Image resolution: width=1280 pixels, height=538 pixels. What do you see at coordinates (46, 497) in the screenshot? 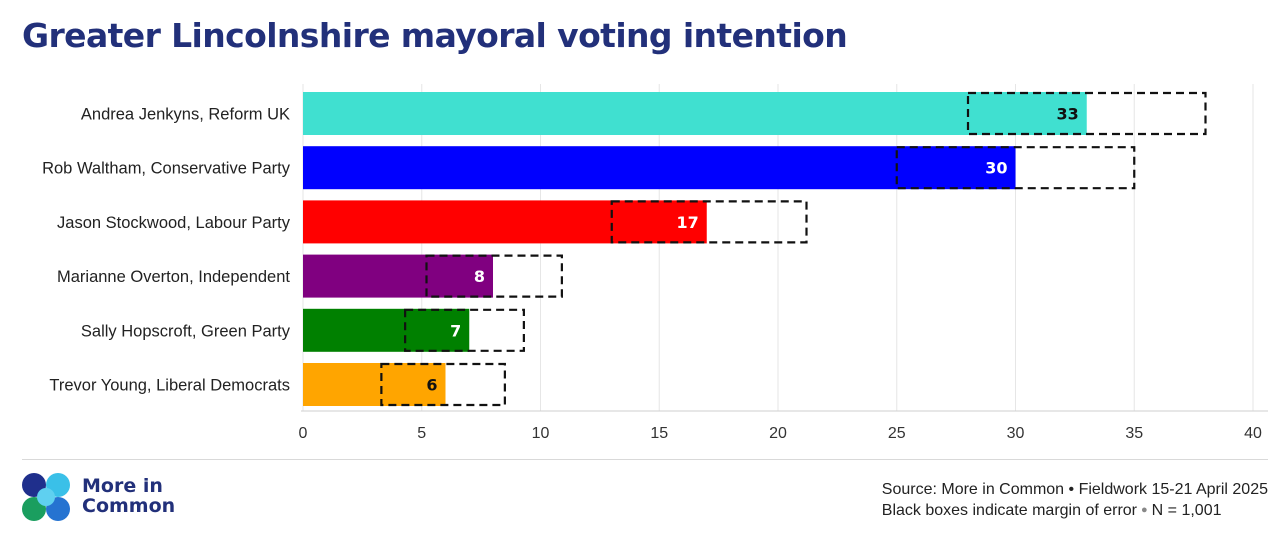
I see `more-in-common-logo-icon` at bounding box center [46, 497].